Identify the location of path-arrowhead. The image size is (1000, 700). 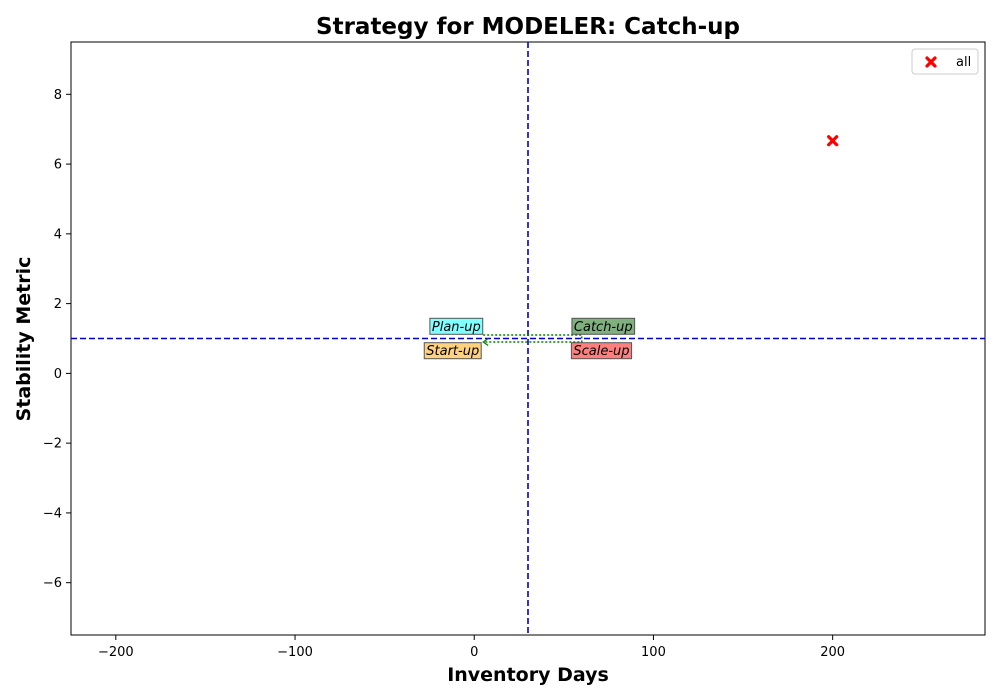
(485, 341).